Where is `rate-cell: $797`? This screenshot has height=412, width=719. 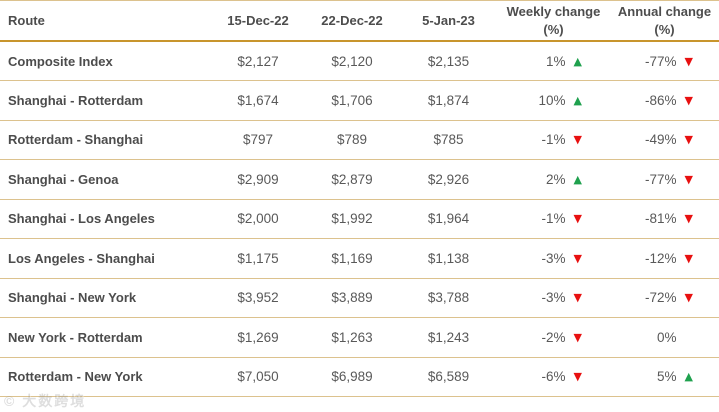
rate-cell: $797 is located at coordinates (258, 140).